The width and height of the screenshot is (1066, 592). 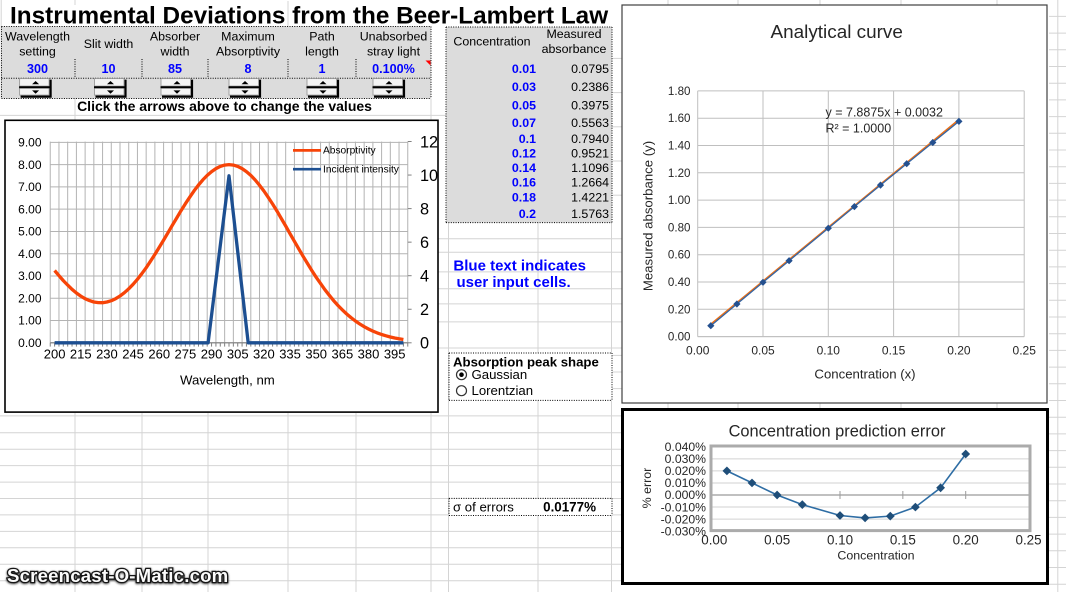 I want to click on svg-text: 1.4221, so click(x=590, y=198).